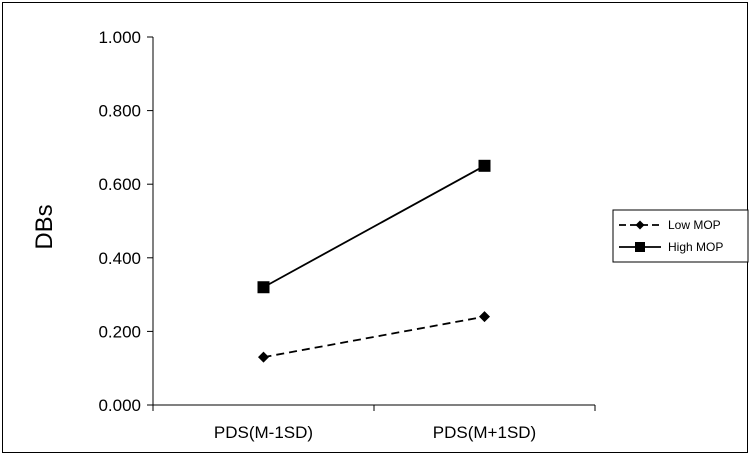  I want to click on series-group, so click(374, 261).